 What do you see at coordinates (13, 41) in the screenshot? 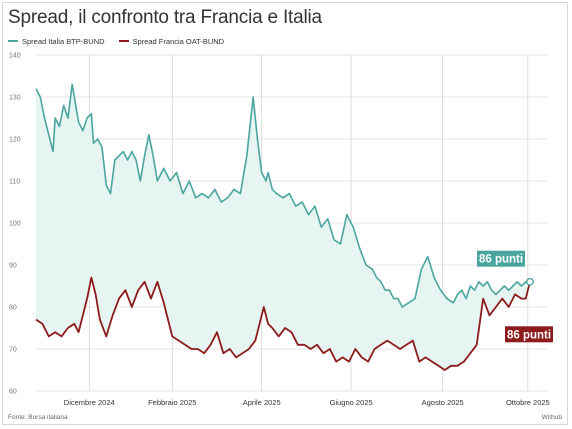
I see `legend-swatch-italia` at bounding box center [13, 41].